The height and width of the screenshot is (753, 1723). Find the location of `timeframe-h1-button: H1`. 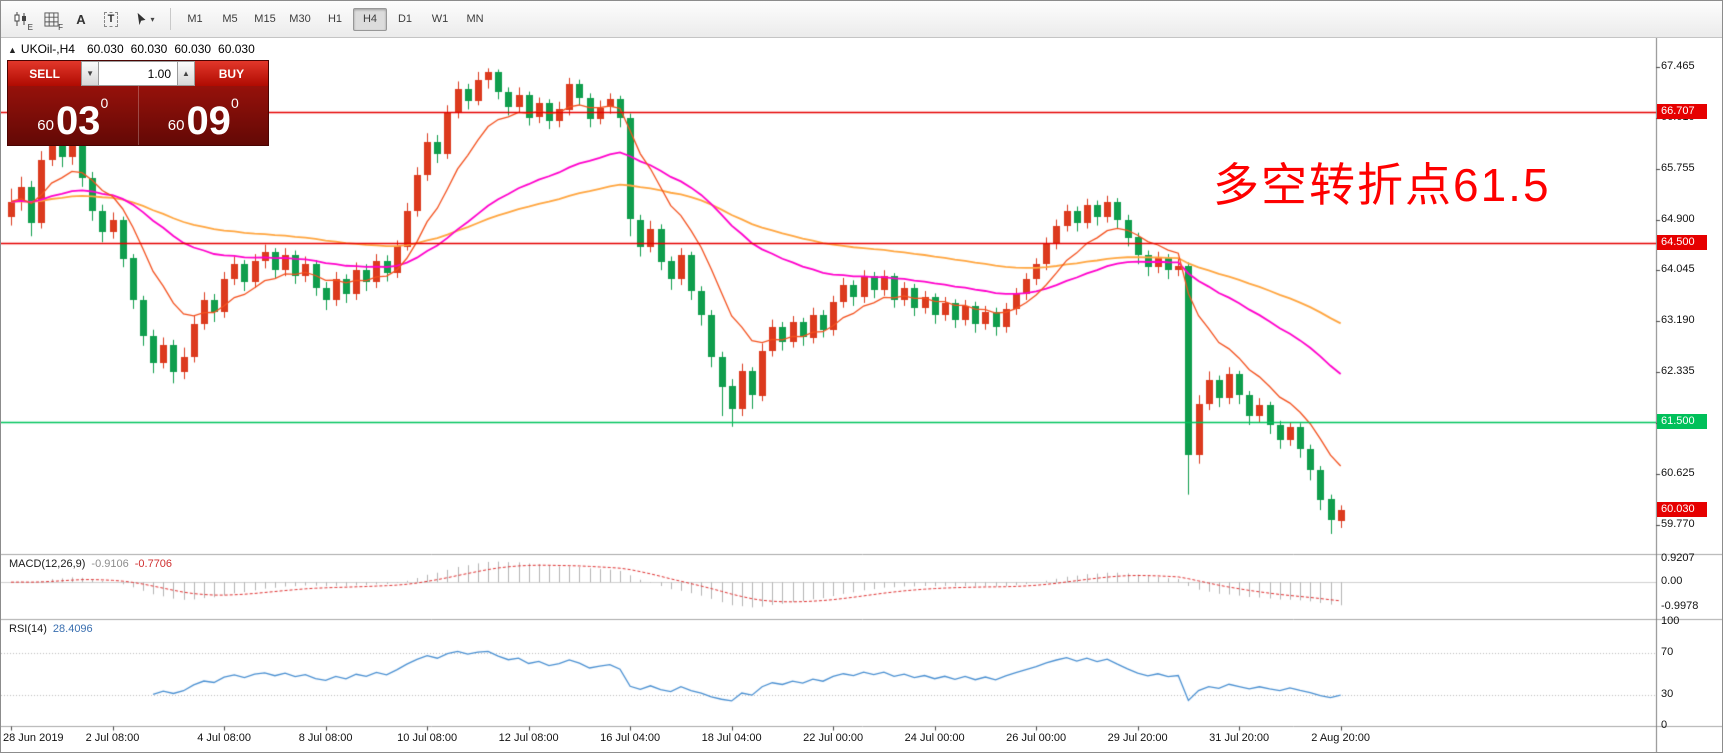

timeframe-h1-button: H1 is located at coordinates (335, 19).